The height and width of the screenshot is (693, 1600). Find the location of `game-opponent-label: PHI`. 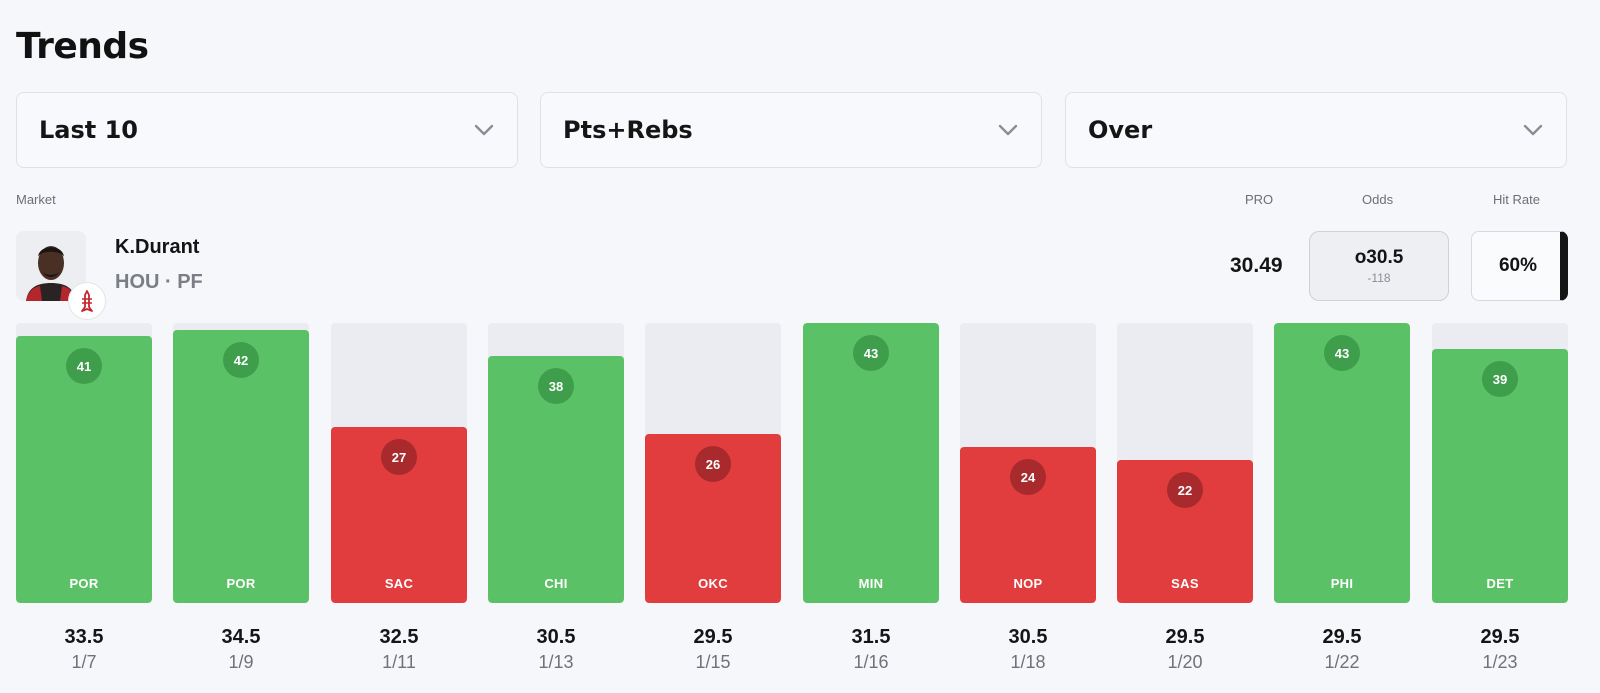

game-opponent-label: PHI is located at coordinates (1342, 583).